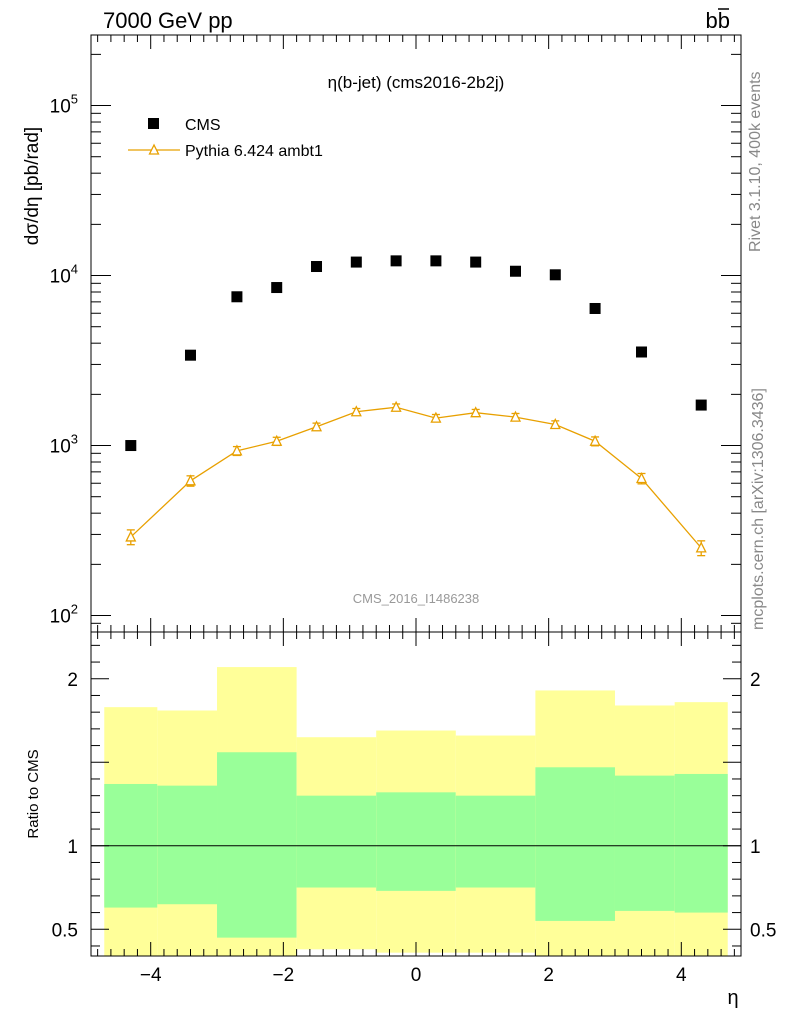 This screenshot has width=786, height=1024. What do you see at coordinates (712, 20) in the screenshot?
I see `final-state-b: b` at bounding box center [712, 20].